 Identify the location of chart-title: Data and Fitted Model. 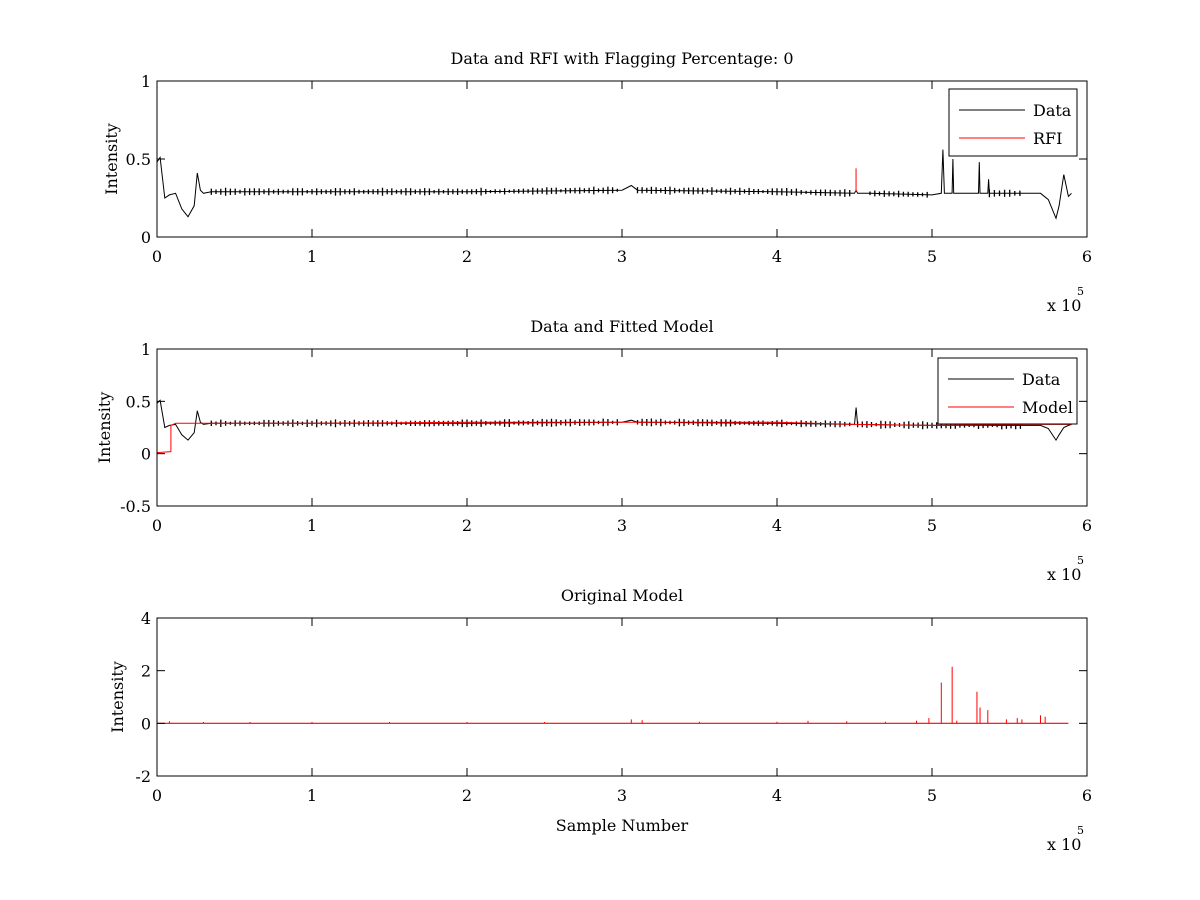
(621, 326).